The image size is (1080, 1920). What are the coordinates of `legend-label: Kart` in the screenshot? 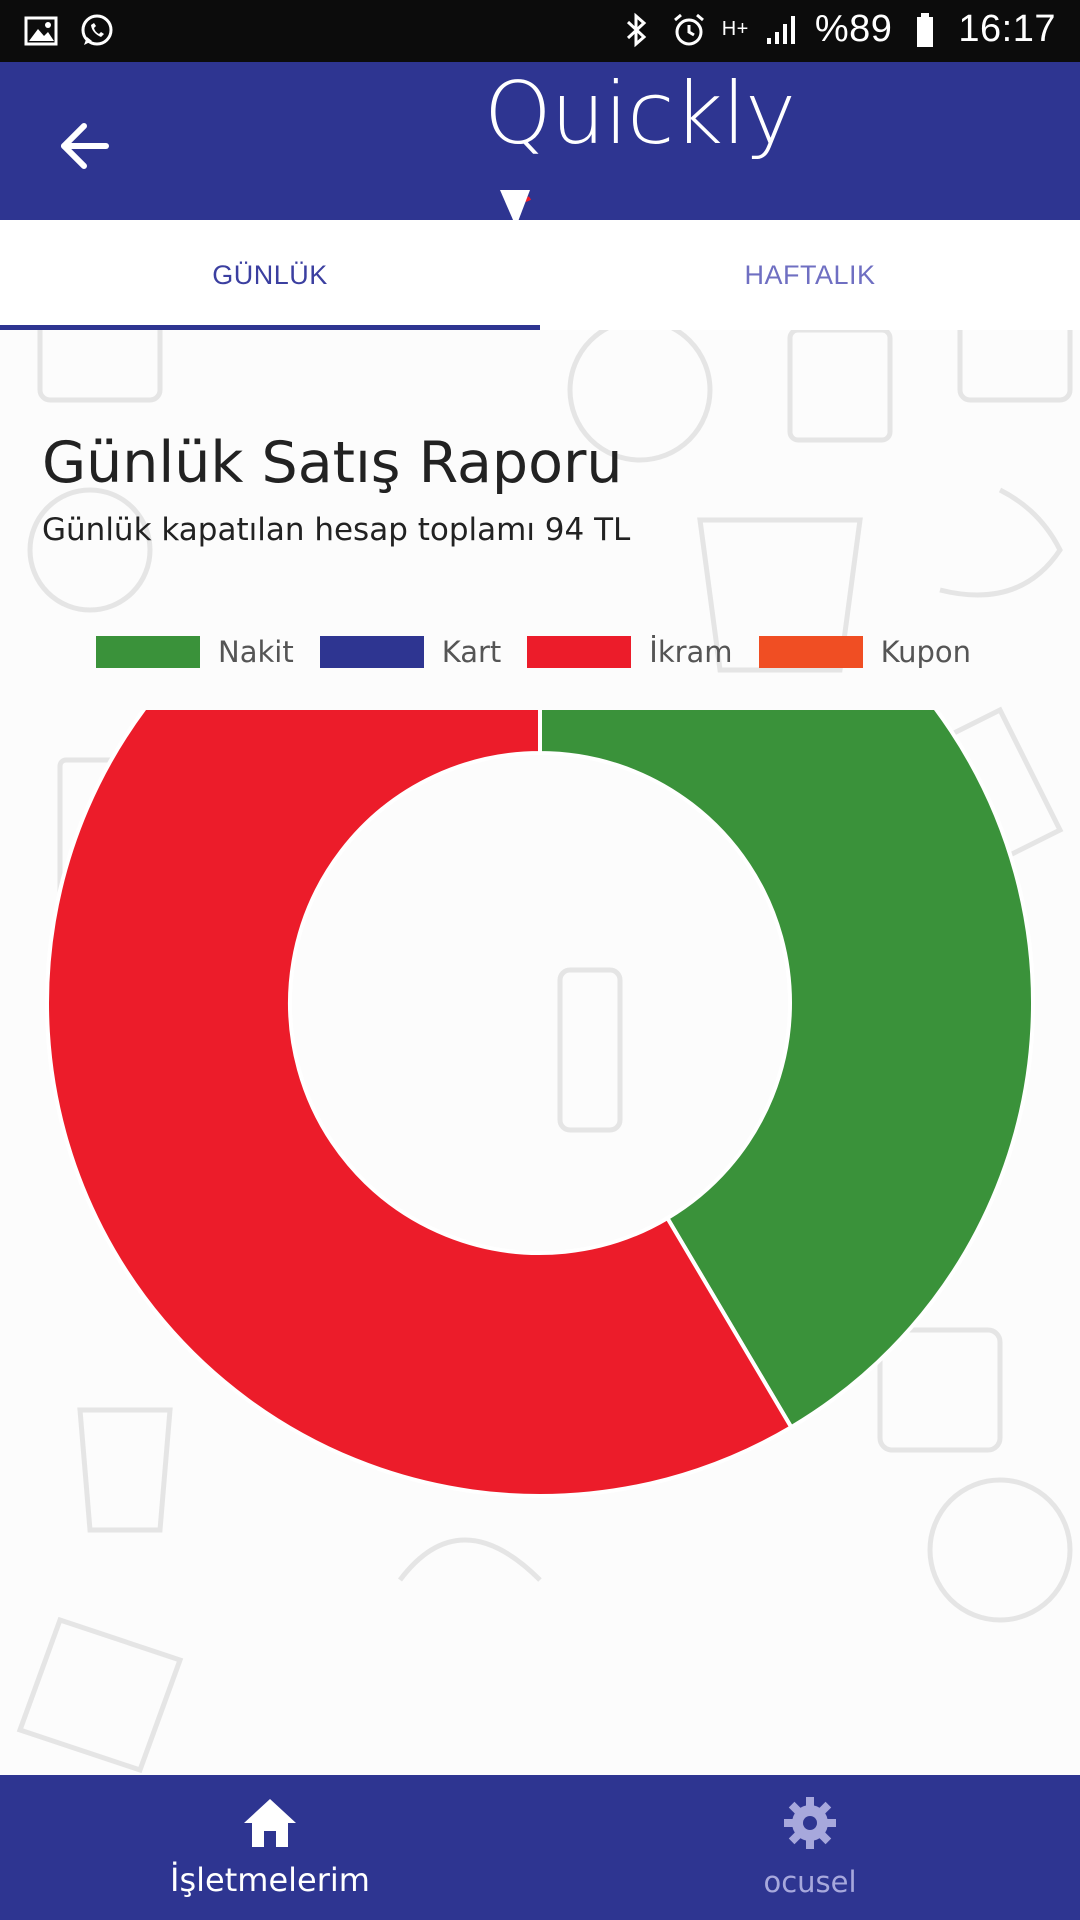 It's located at (471, 652).